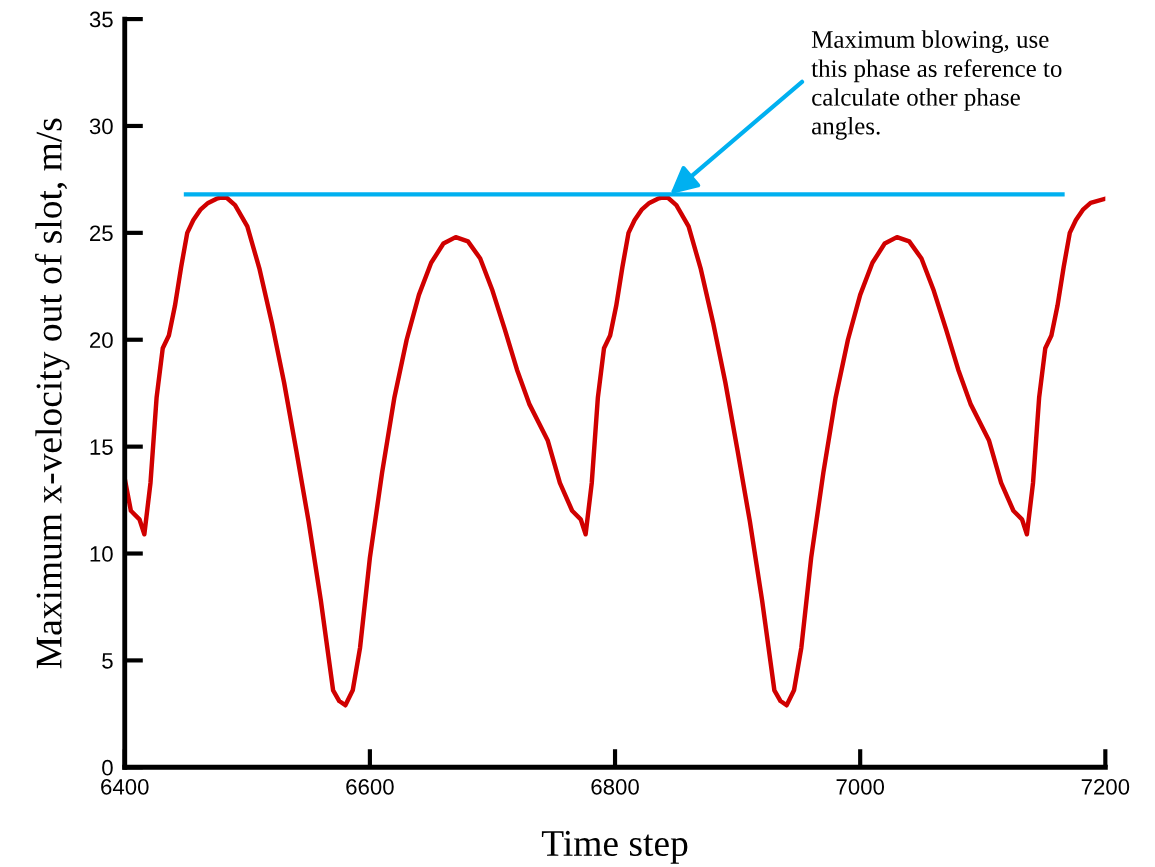  I want to click on y-tick-label: 25, so click(101, 233).